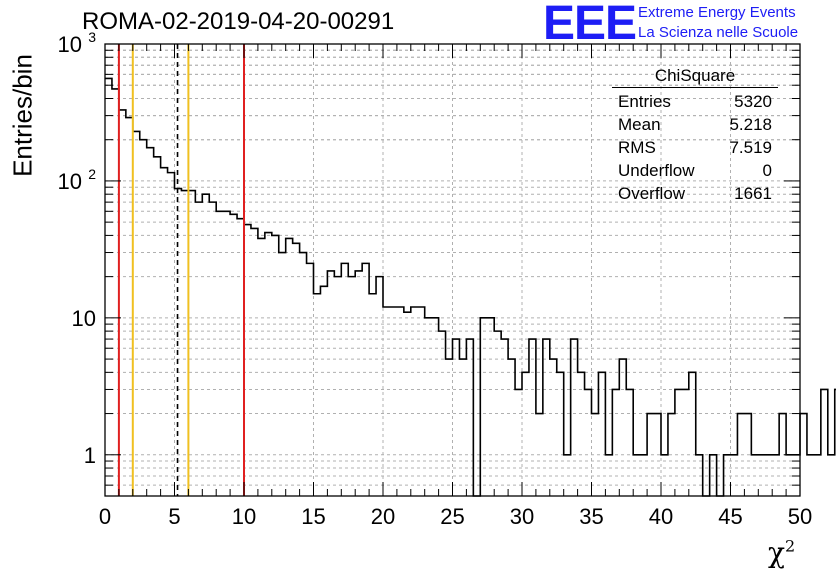 This screenshot has width=836, height=572. What do you see at coordinates (105, 516) in the screenshot?
I see `x-tick-label: 0` at bounding box center [105, 516].